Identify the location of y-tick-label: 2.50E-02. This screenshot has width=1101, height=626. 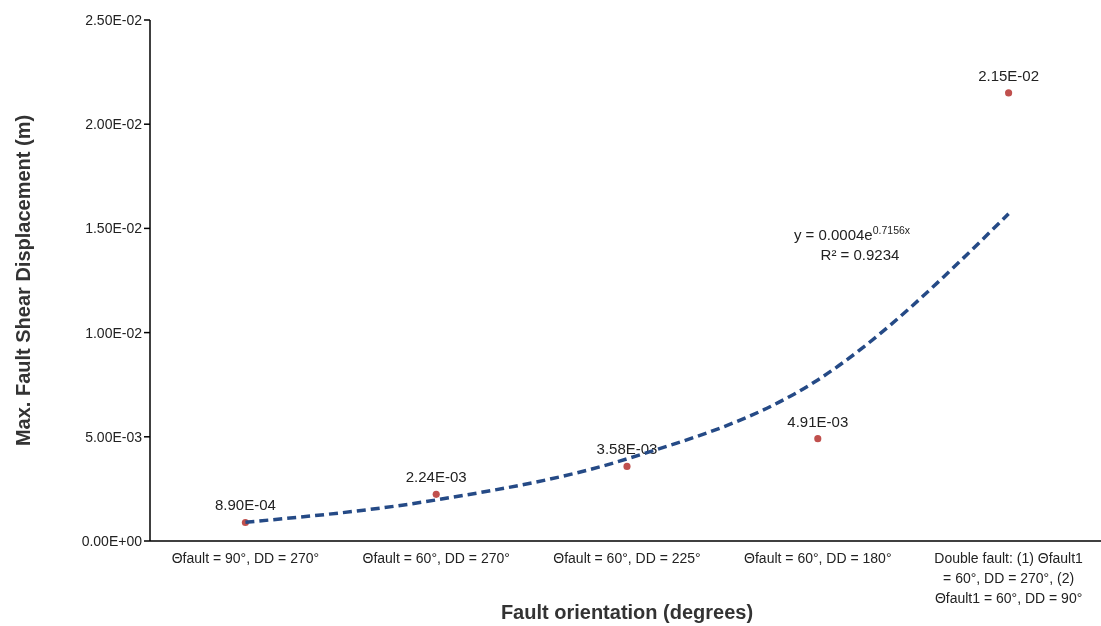
(114, 19).